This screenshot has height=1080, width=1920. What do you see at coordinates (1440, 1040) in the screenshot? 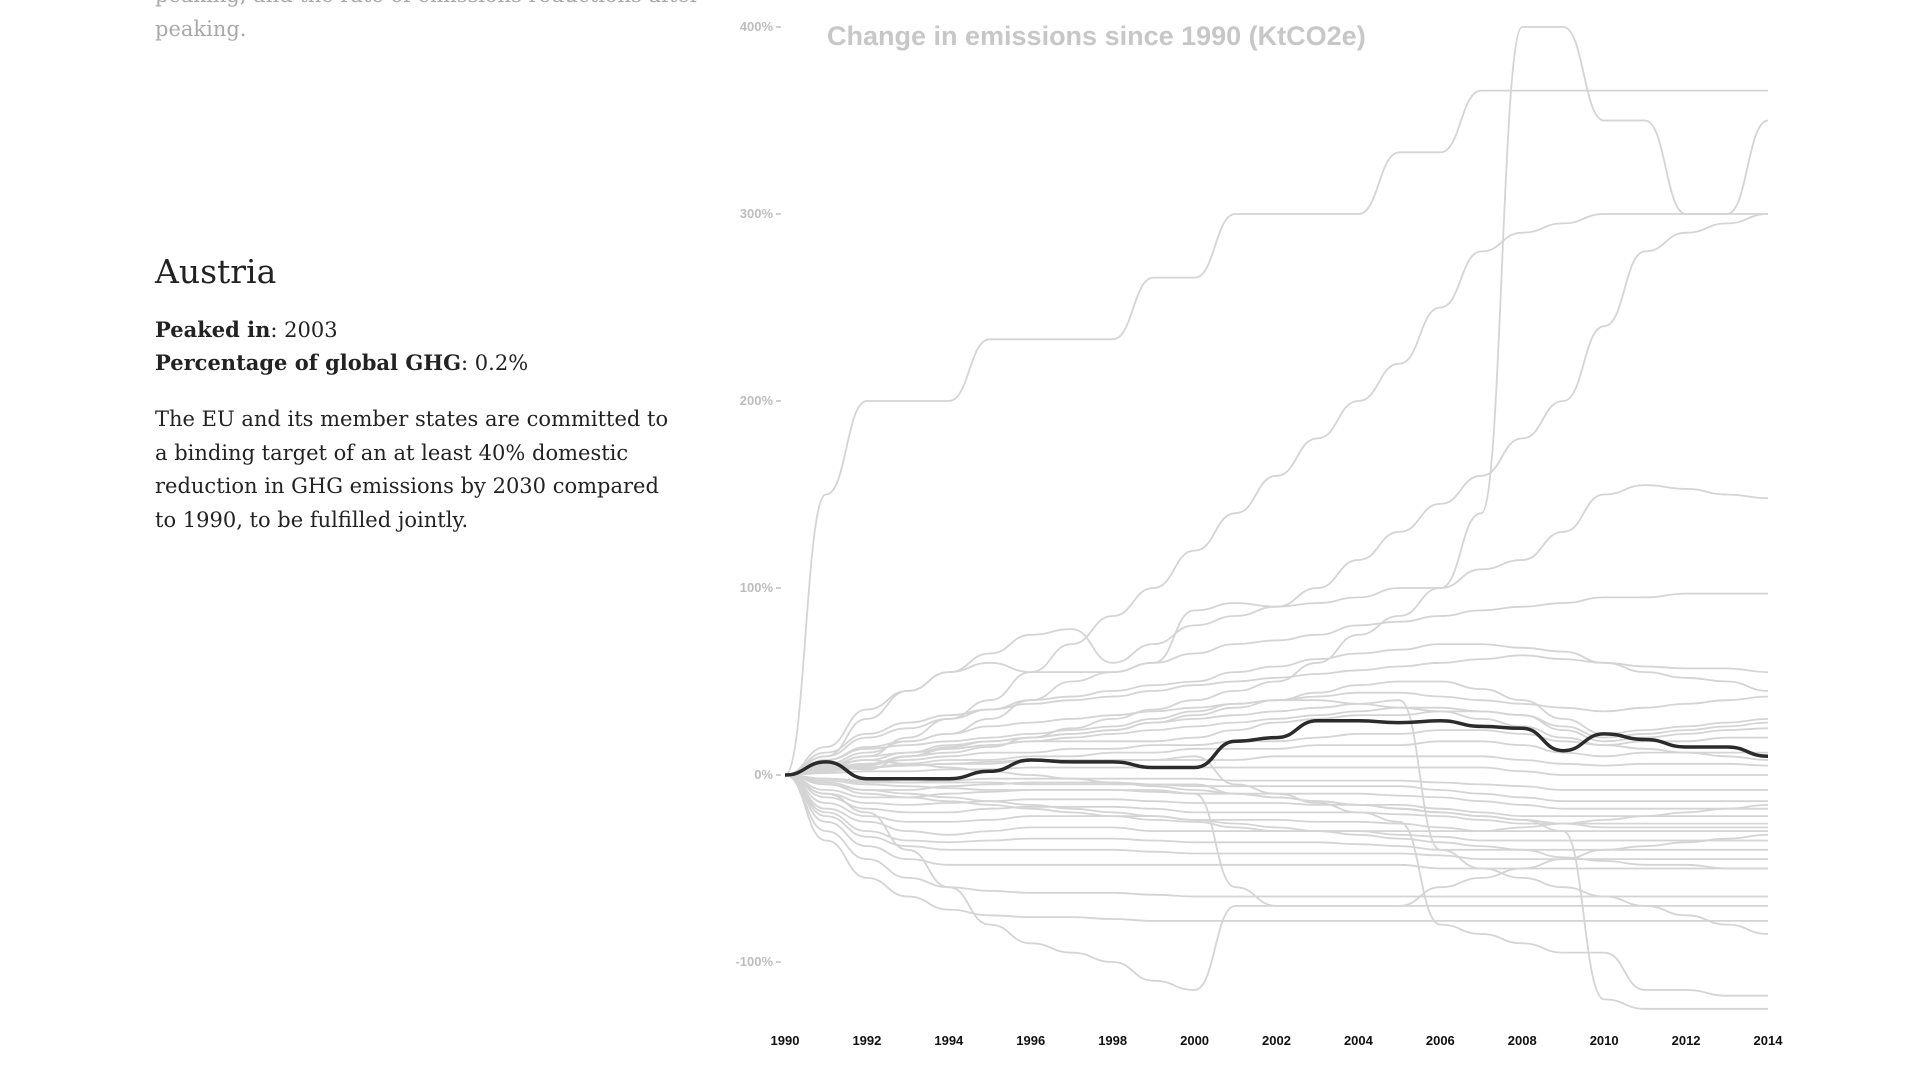
I see `x-tick-label: 2006` at bounding box center [1440, 1040].